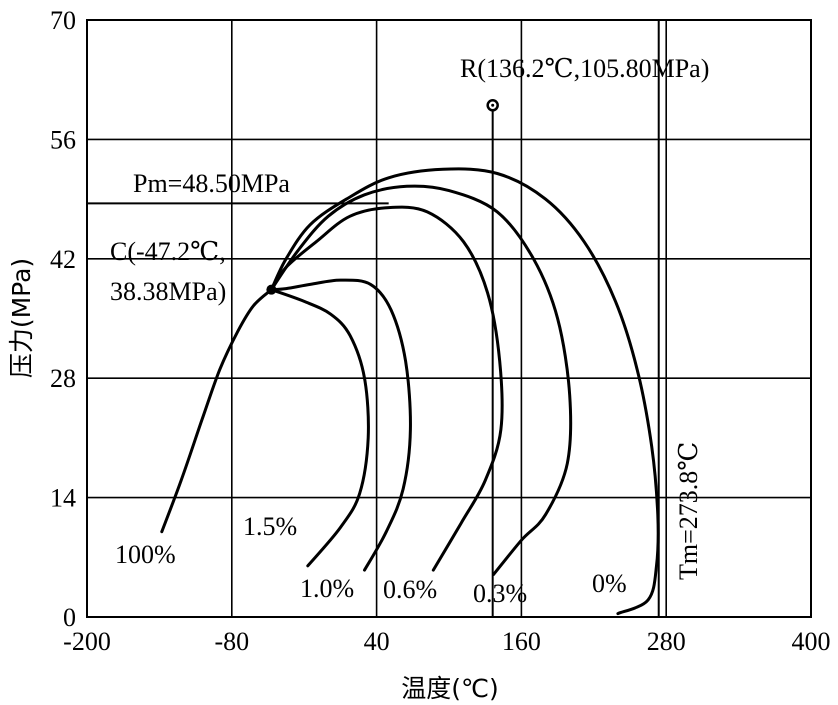 The width and height of the screenshot is (838, 705). Describe the element at coordinates (521, 641) in the screenshot. I see `x-tick-label-3: 160` at that location.